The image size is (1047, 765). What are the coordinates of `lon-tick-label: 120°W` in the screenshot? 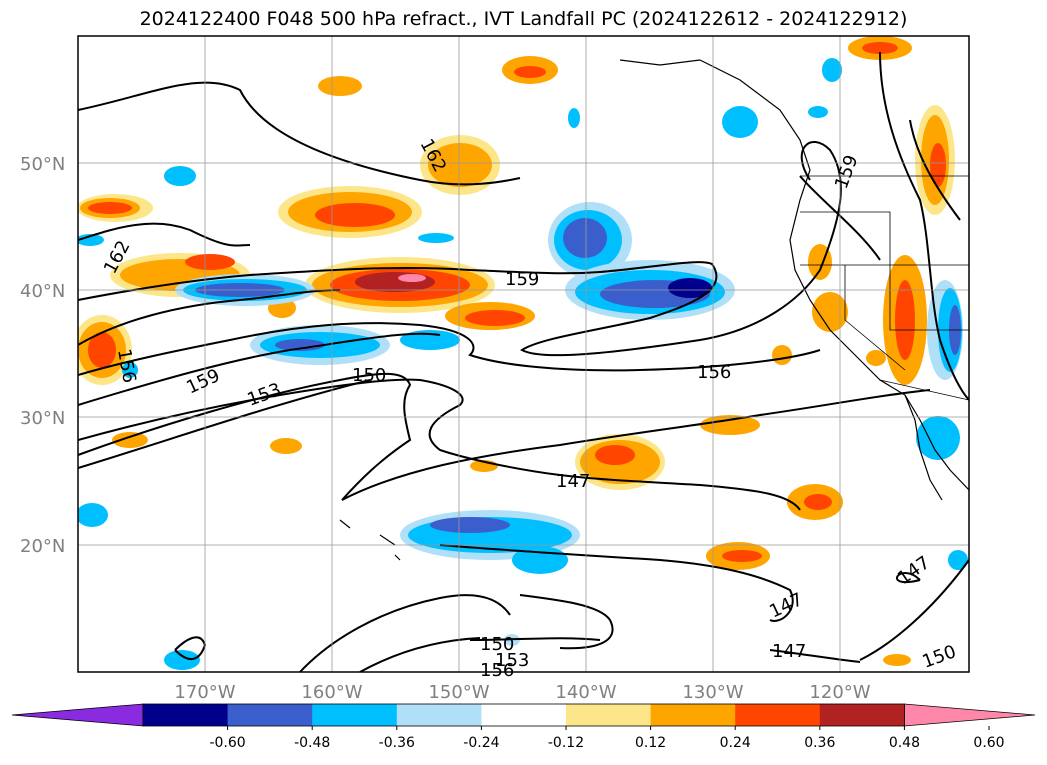 It's located at (839, 692).